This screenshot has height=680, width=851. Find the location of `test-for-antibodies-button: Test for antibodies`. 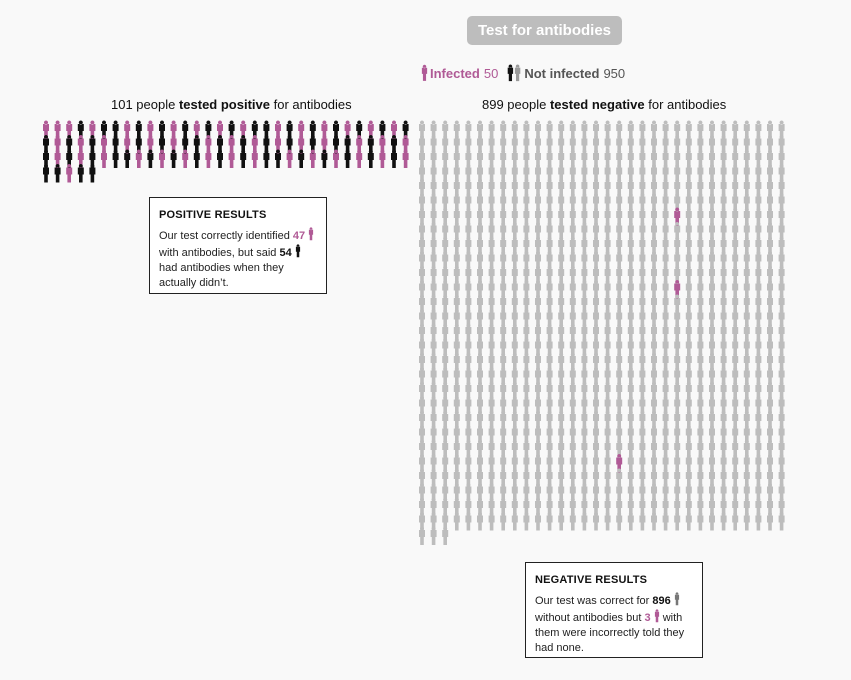

test-for-antibodies-button: Test for antibodies is located at coordinates (544, 30).